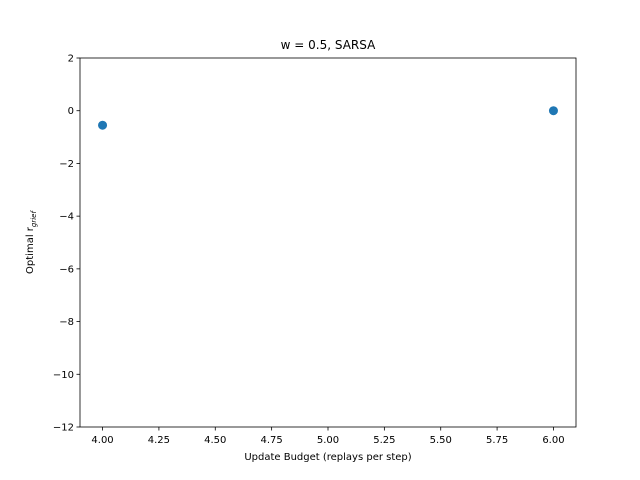 This screenshot has height=480, width=640. What do you see at coordinates (66, 164) in the screenshot?
I see `y-tick-label: −2` at bounding box center [66, 164].